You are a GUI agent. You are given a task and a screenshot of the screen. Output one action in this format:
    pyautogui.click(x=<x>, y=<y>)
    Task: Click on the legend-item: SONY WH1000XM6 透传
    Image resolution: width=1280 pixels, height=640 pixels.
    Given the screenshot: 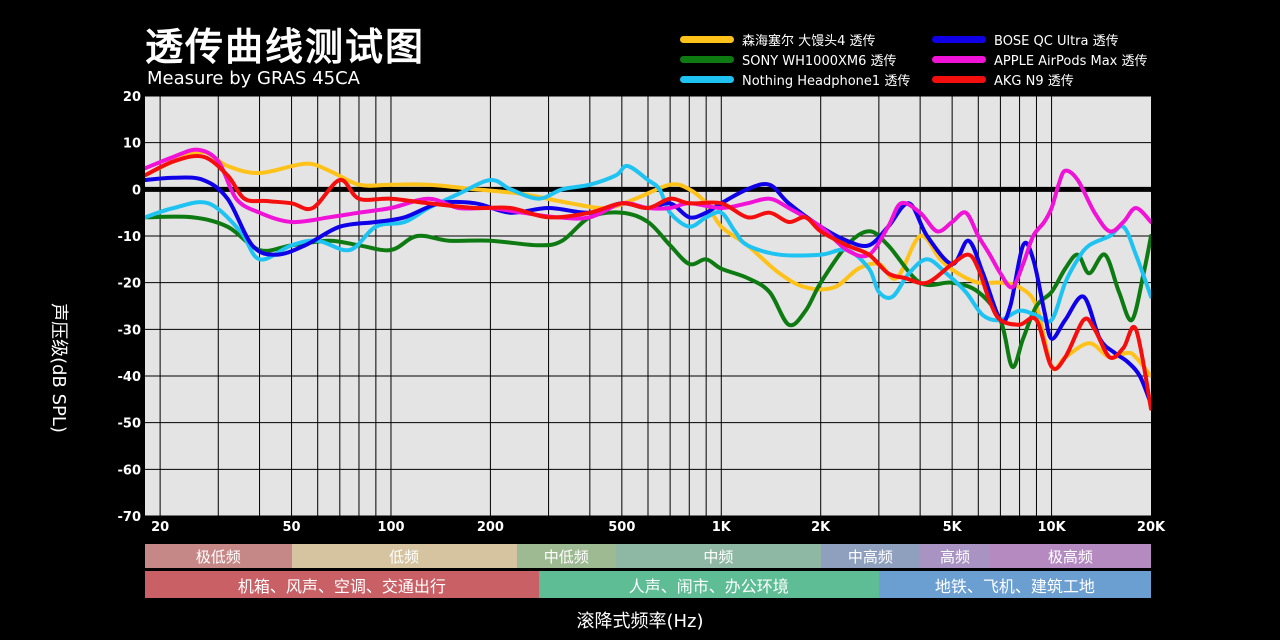 What is the action you would take?
    pyautogui.click(x=788, y=59)
    